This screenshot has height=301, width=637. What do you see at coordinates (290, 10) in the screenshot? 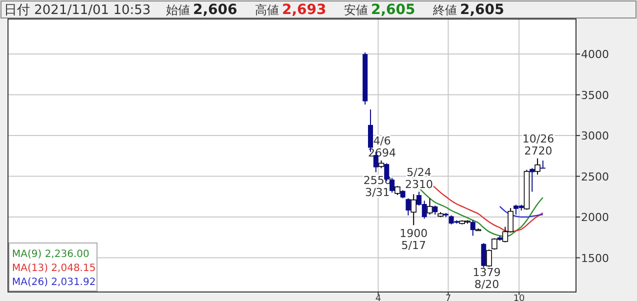
I see `text: 高値 2,693` at bounding box center [290, 10].